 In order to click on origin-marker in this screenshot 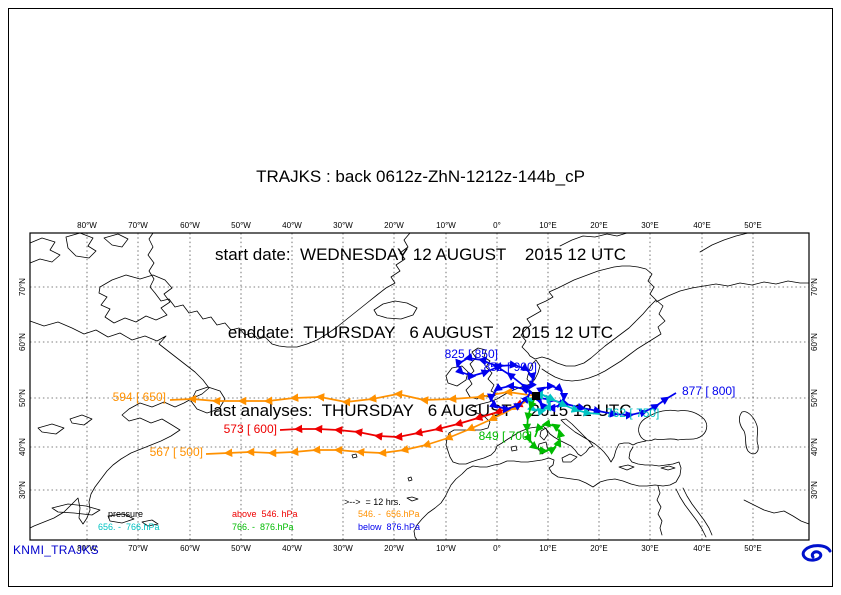, I will do `click(536, 396)`.